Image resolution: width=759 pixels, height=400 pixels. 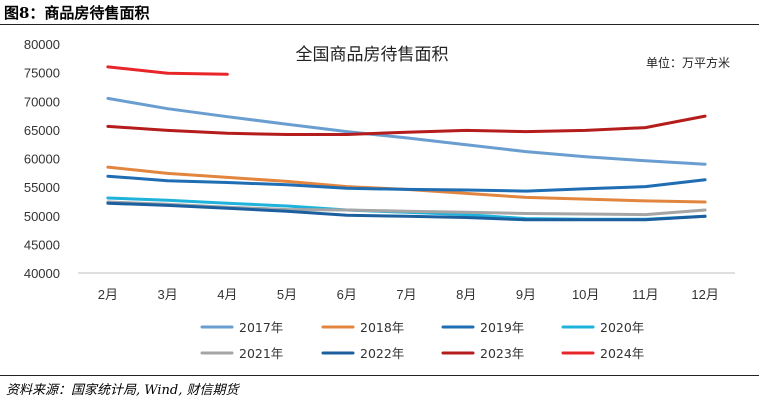 What do you see at coordinates (379, 24) in the screenshot?
I see `top-rule` at bounding box center [379, 24].